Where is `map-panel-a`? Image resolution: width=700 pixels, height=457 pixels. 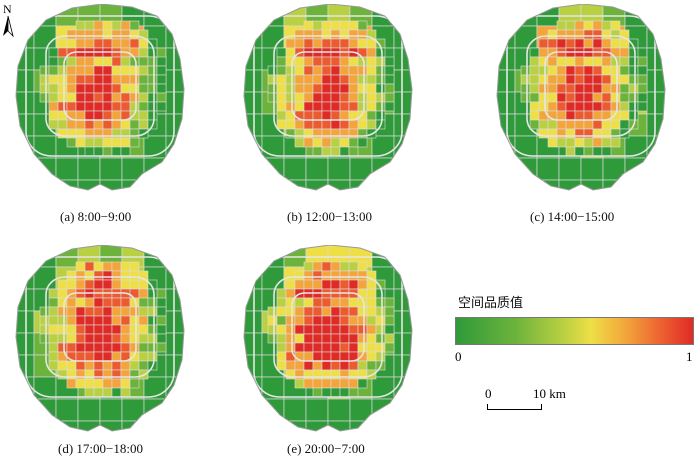
map-panel-a is located at coordinates (102, 102).